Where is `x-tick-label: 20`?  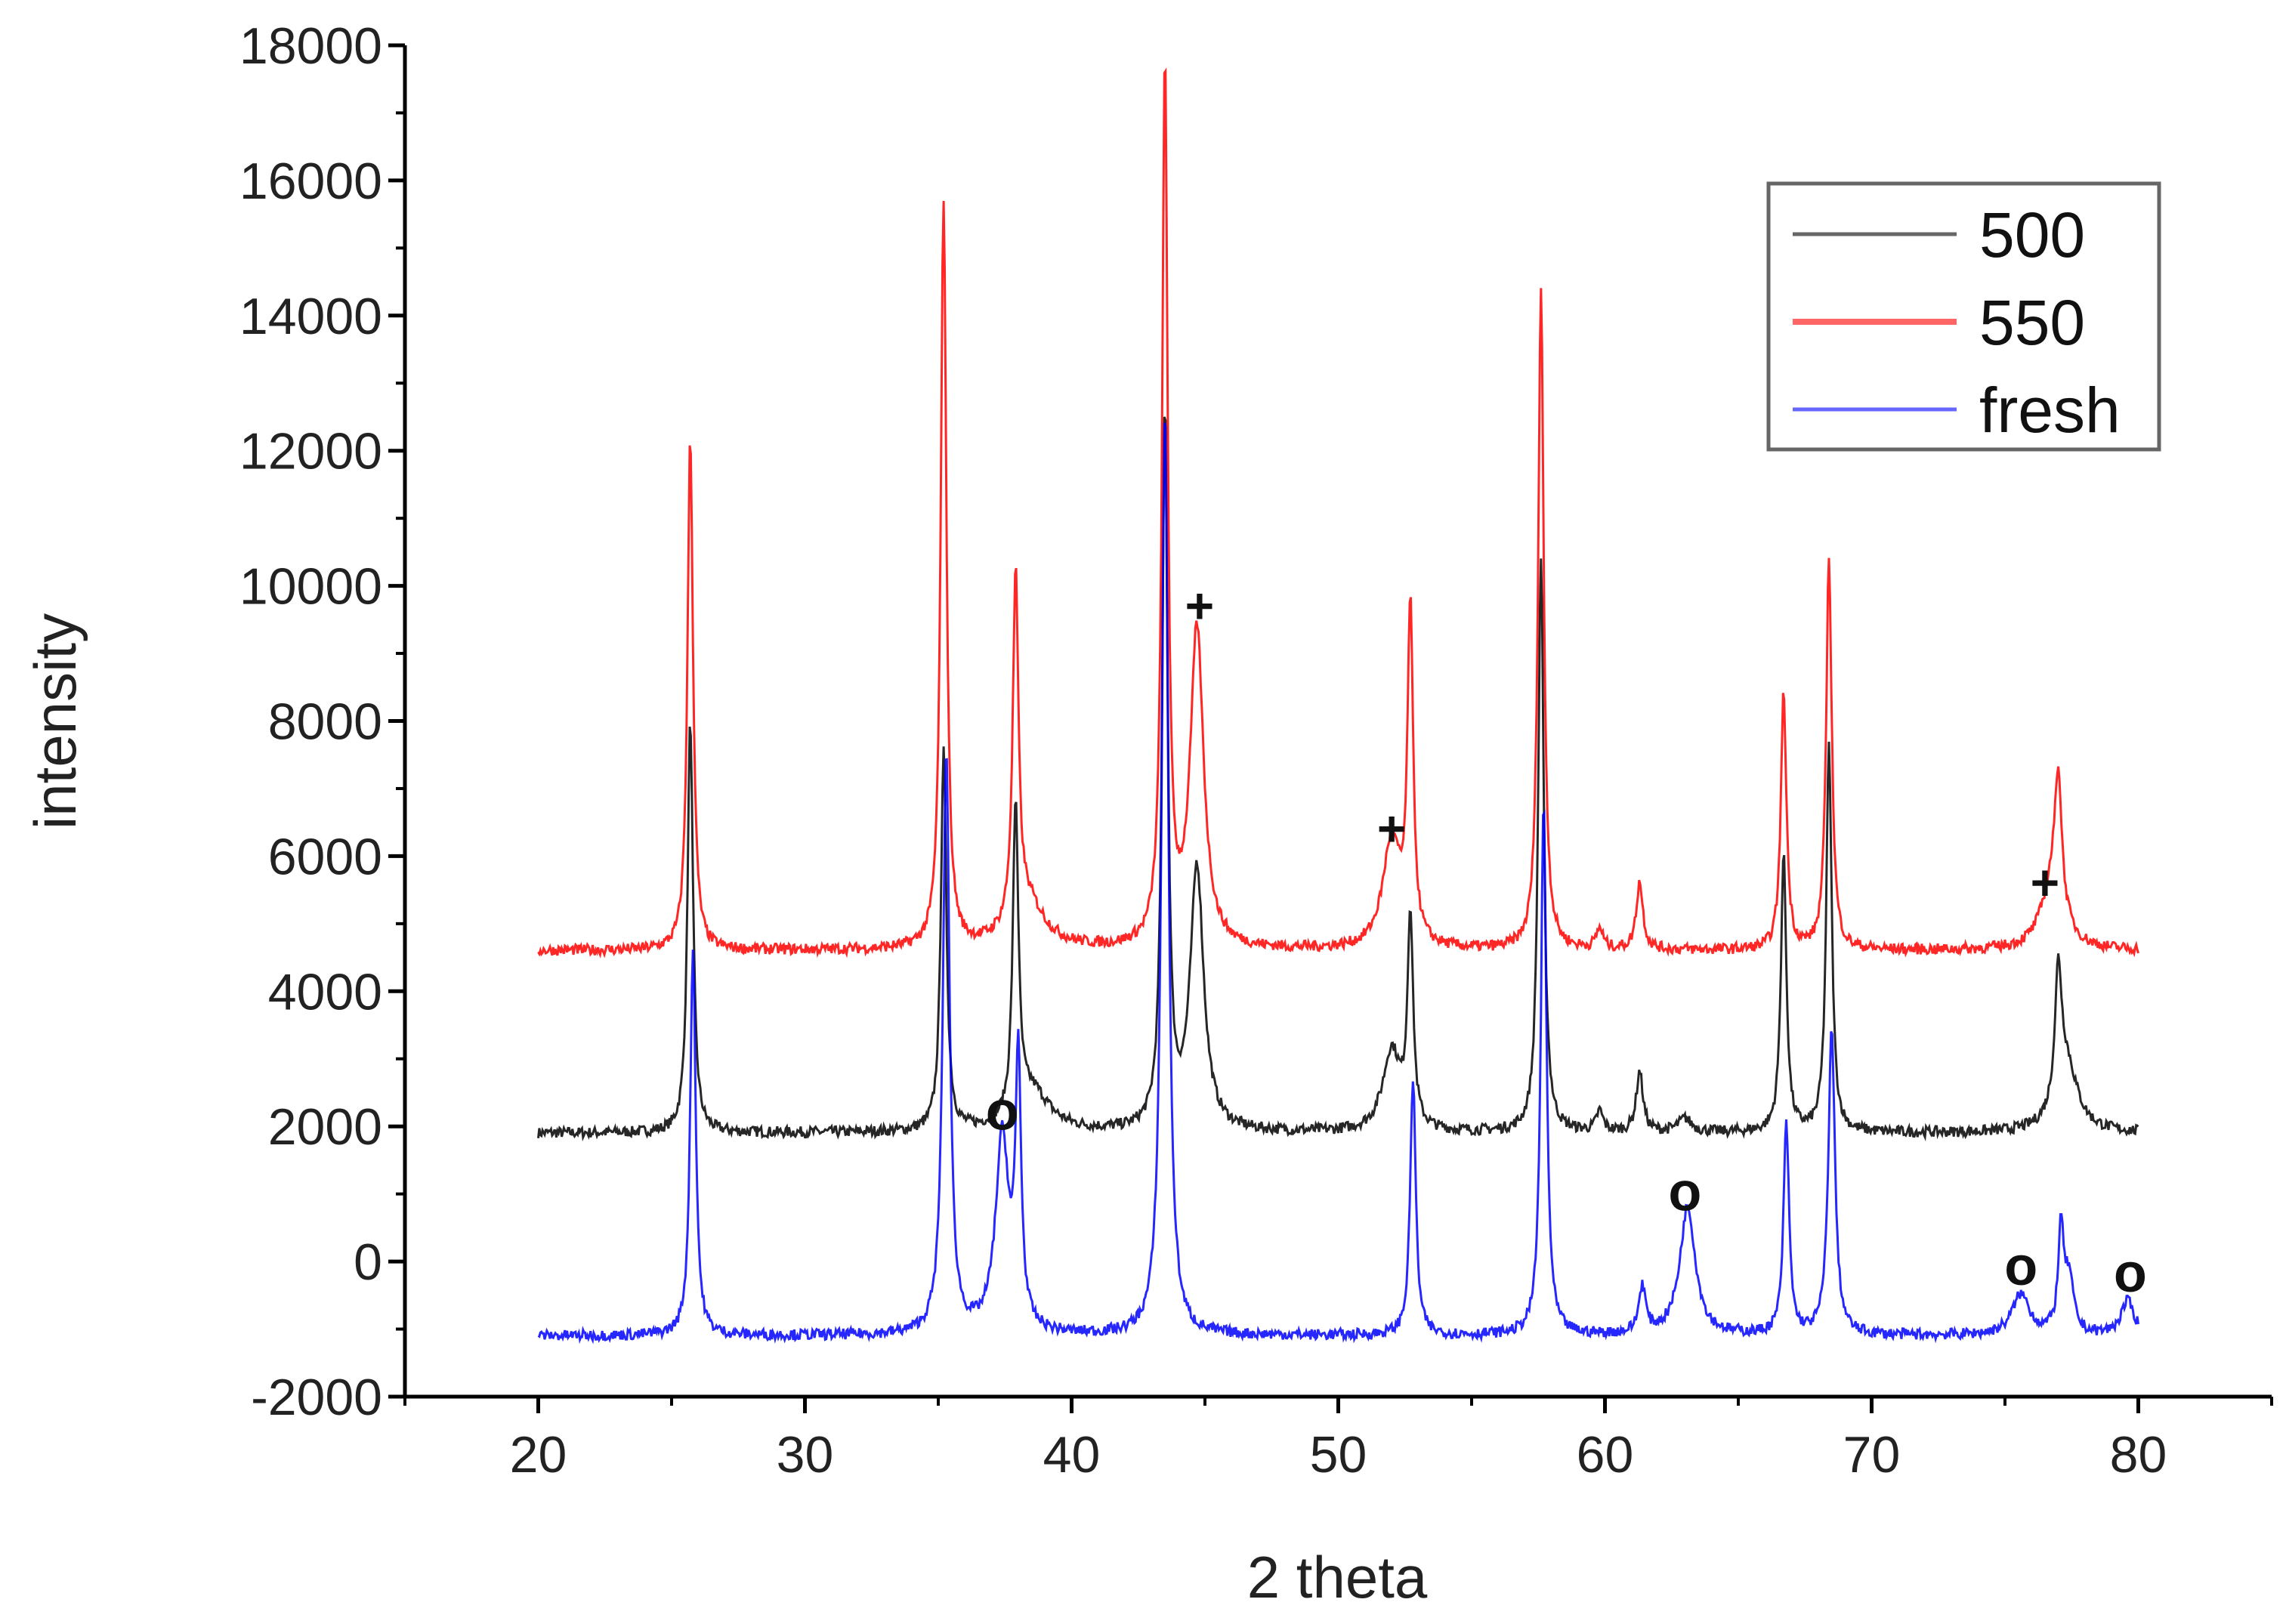
x-tick-label: 20 is located at coordinates (538, 1455).